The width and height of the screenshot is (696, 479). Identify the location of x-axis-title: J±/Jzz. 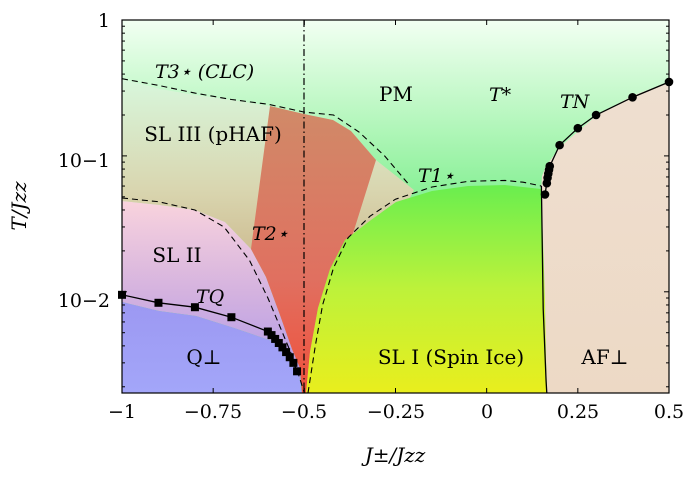
(393, 455).